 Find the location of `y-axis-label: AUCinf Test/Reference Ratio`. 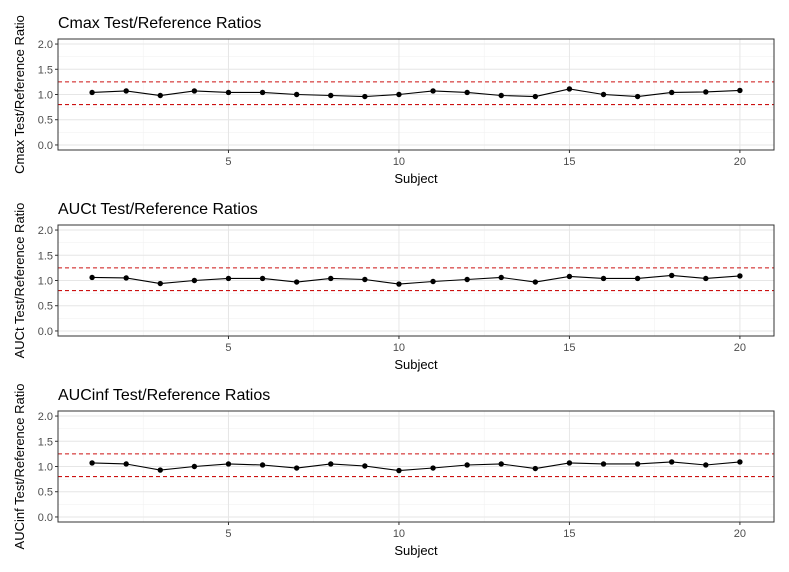

y-axis-label: AUCinf Test/Reference Ratio is located at coordinates (19, 467).